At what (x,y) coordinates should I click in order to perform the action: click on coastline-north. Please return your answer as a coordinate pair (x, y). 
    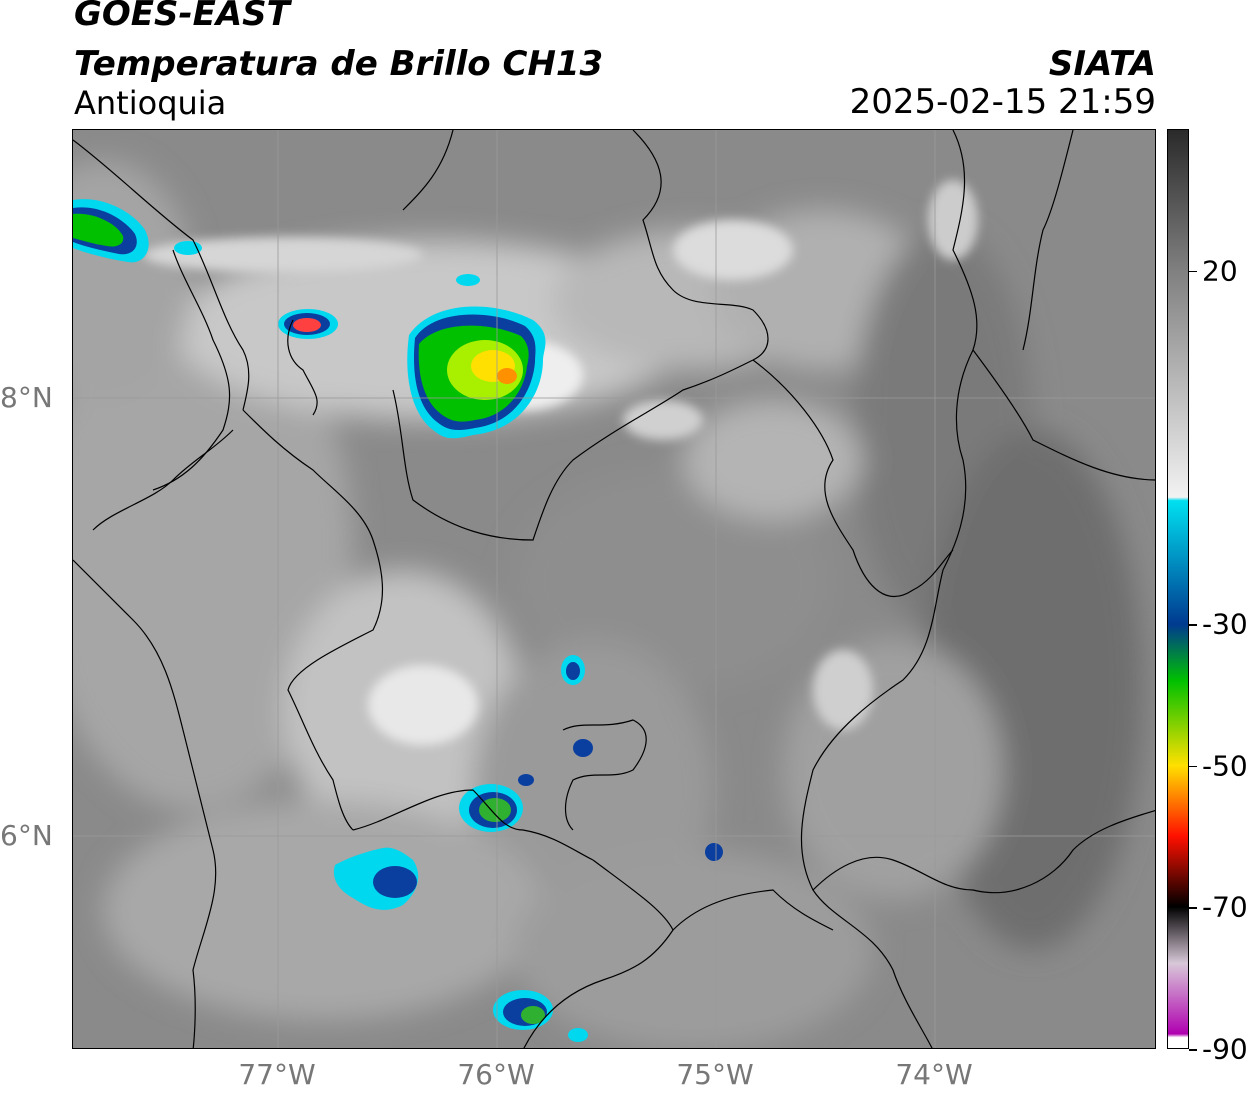
    Looking at the image, I should click on (161, 275).